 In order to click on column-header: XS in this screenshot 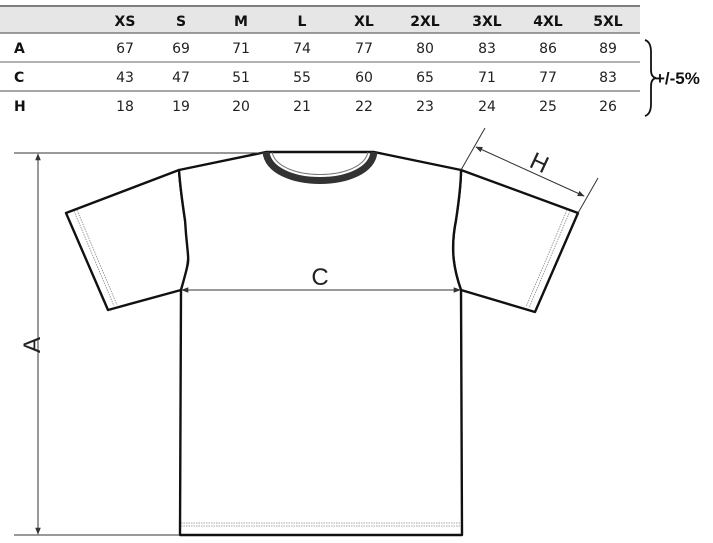, I will do `click(125, 22)`.